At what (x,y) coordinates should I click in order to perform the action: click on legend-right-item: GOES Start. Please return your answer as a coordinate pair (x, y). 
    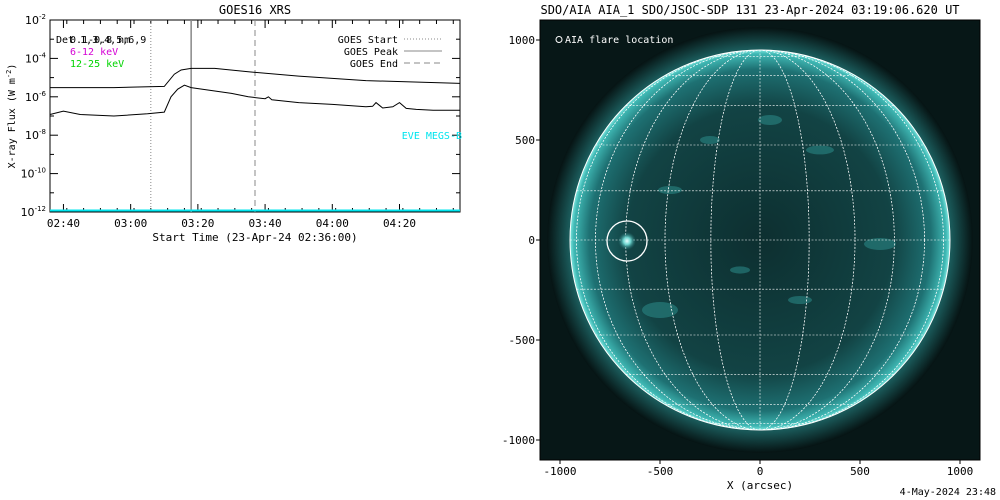
    Looking at the image, I should click on (368, 40).